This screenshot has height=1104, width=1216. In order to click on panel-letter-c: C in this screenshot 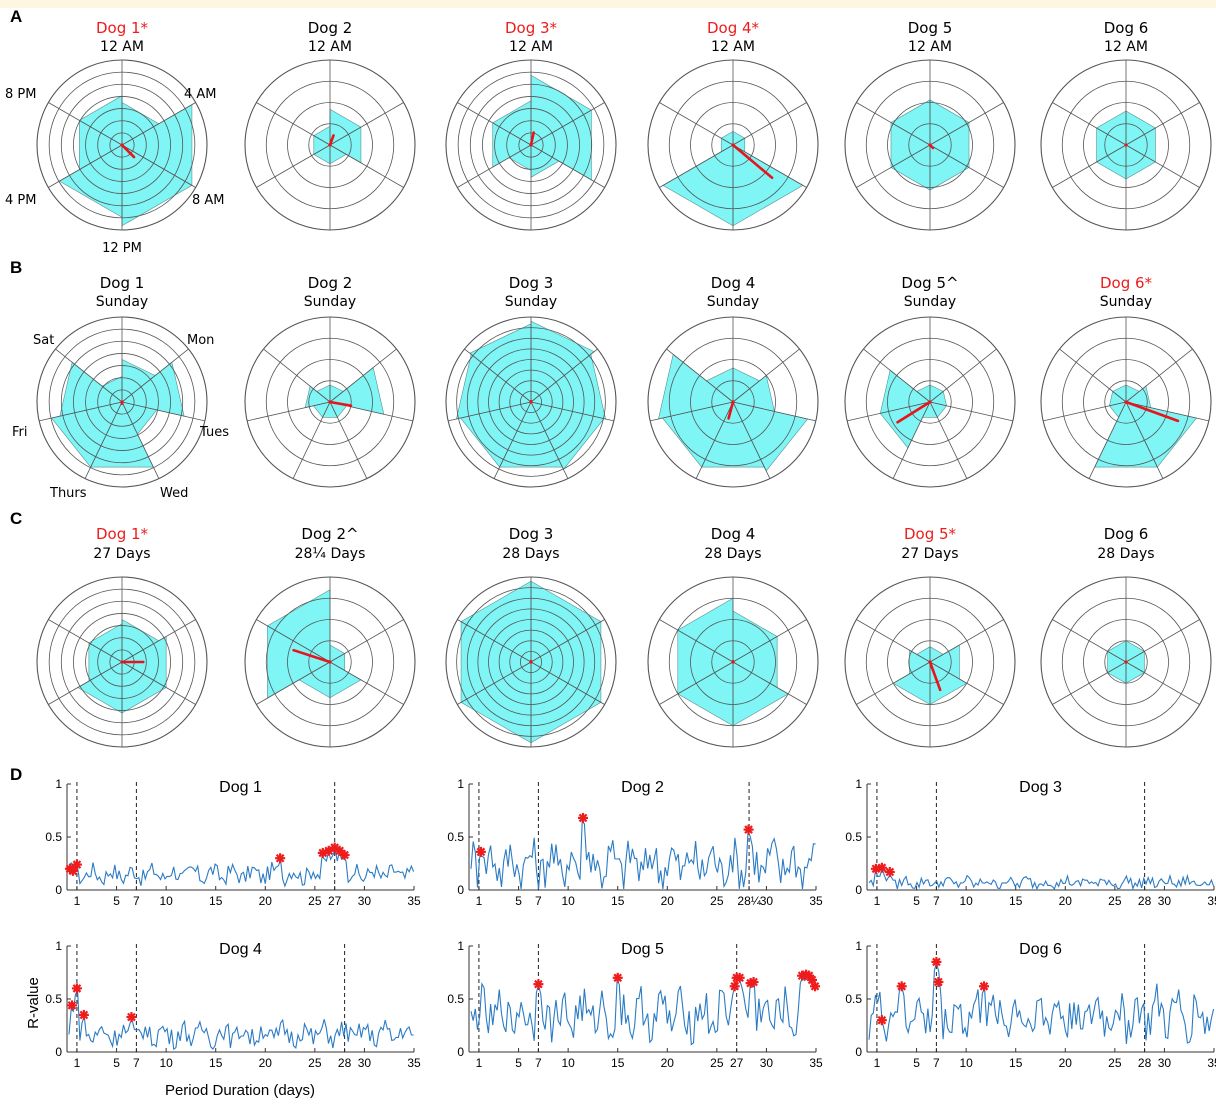, I will do `click(16, 518)`.